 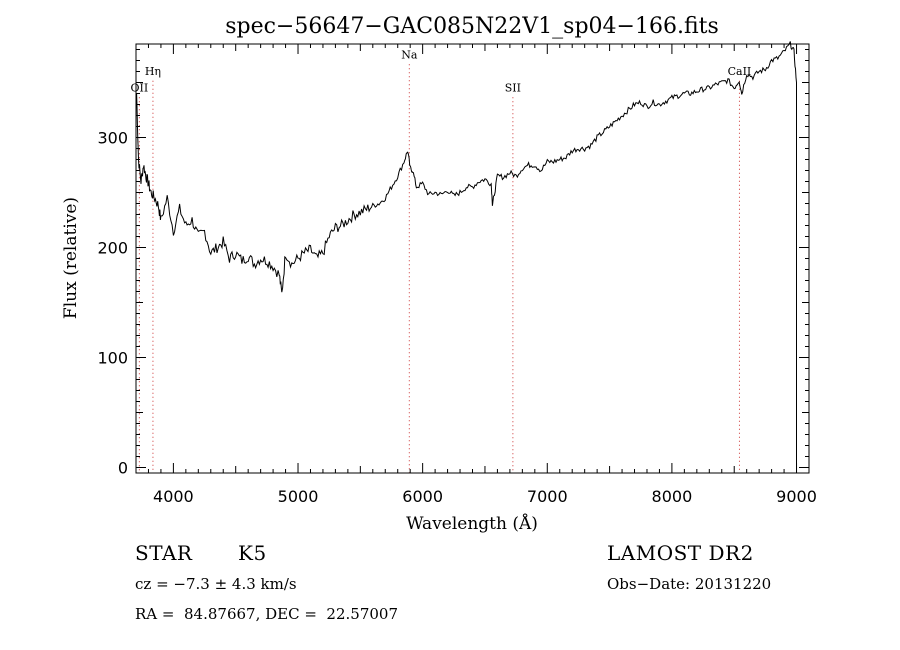 What do you see at coordinates (173, 496) in the screenshot?
I see `x-tick-label: 4000` at bounding box center [173, 496].